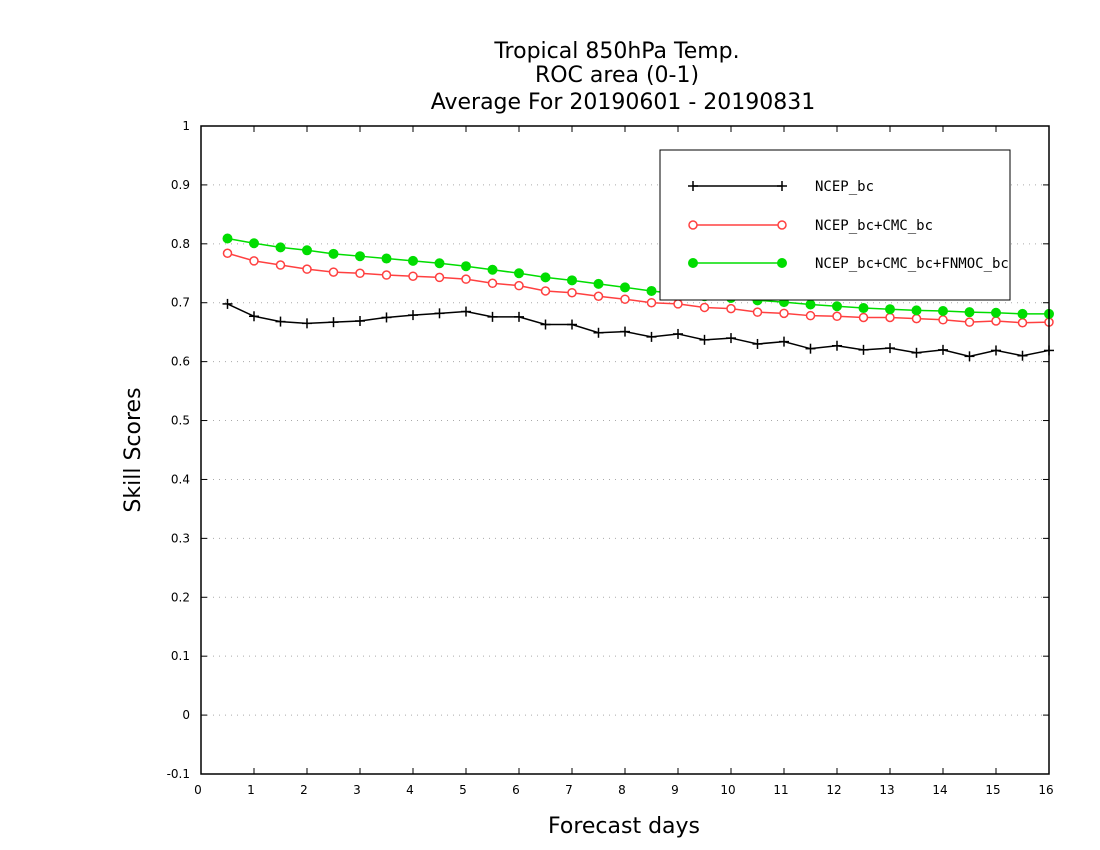 Image resolution: width=1100 pixels, height=850 pixels. I want to click on y-tick-label: 0, so click(186, 715).